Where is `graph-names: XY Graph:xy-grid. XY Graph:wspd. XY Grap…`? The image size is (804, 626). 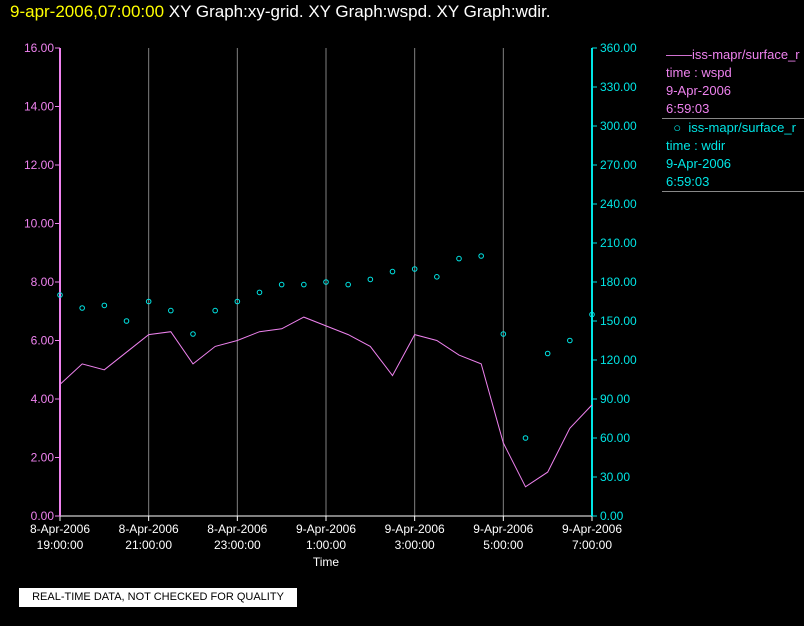
graph-names: XY Graph:xy-grid. XY Graph:wspd. XY Grap… is located at coordinates (359, 11).